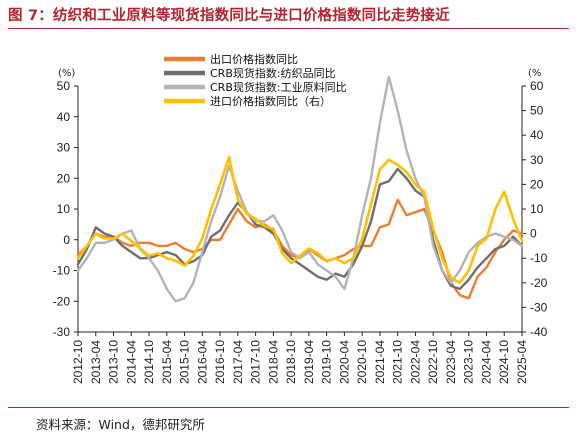 This screenshot has width=577, height=445. What do you see at coordinates (64, 86) in the screenshot?
I see `left-tick-label: 50` at bounding box center [64, 86].